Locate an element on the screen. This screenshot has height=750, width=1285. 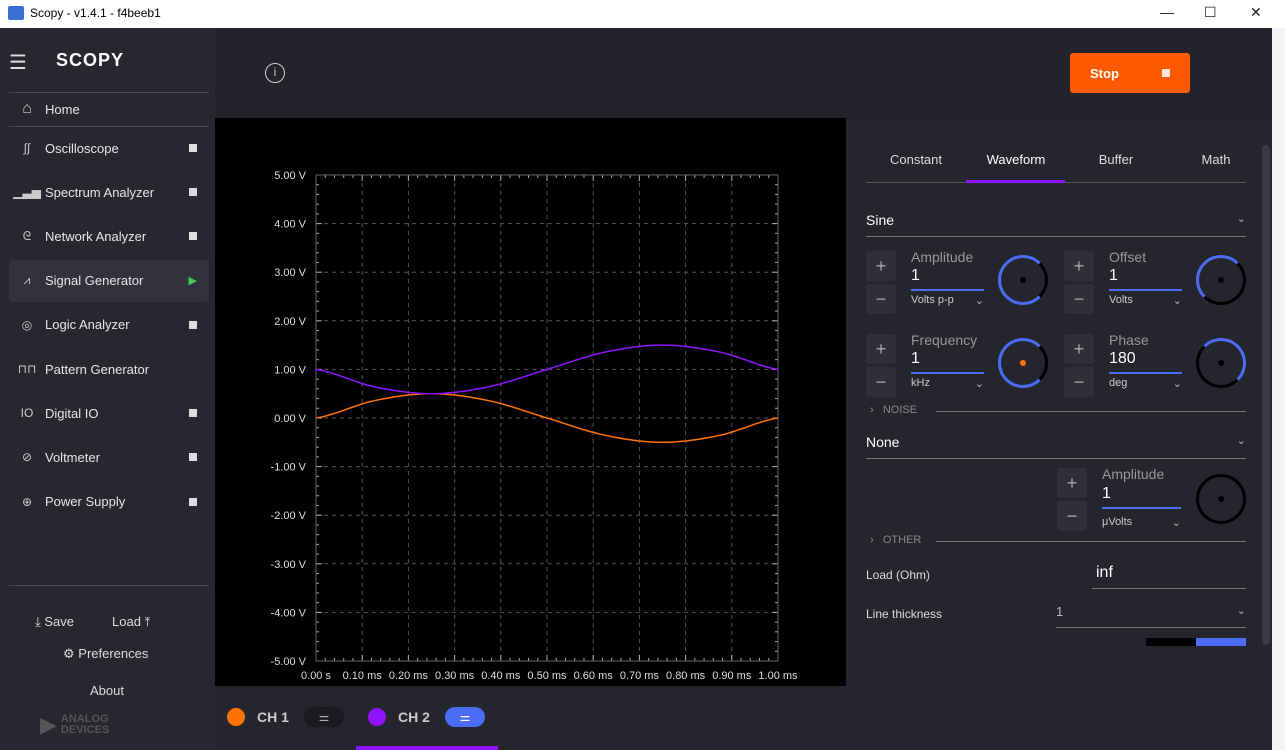
amplitude-increment-button: + is located at coordinates (881, 266).